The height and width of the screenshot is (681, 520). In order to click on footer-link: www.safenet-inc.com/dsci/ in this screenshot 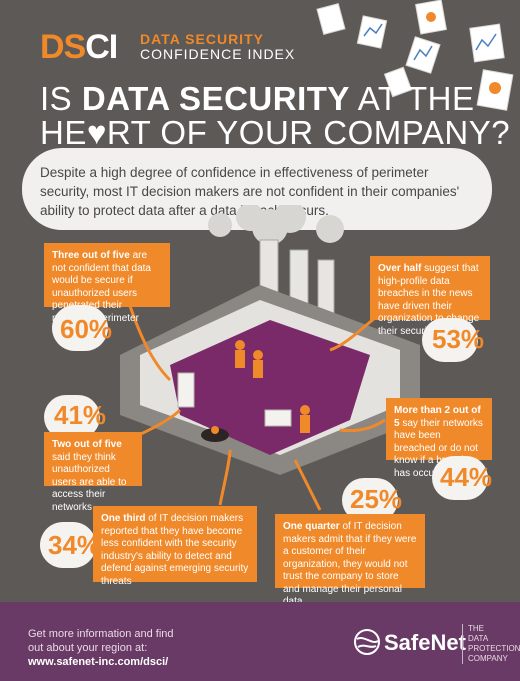, I will do `click(98, 662)`.